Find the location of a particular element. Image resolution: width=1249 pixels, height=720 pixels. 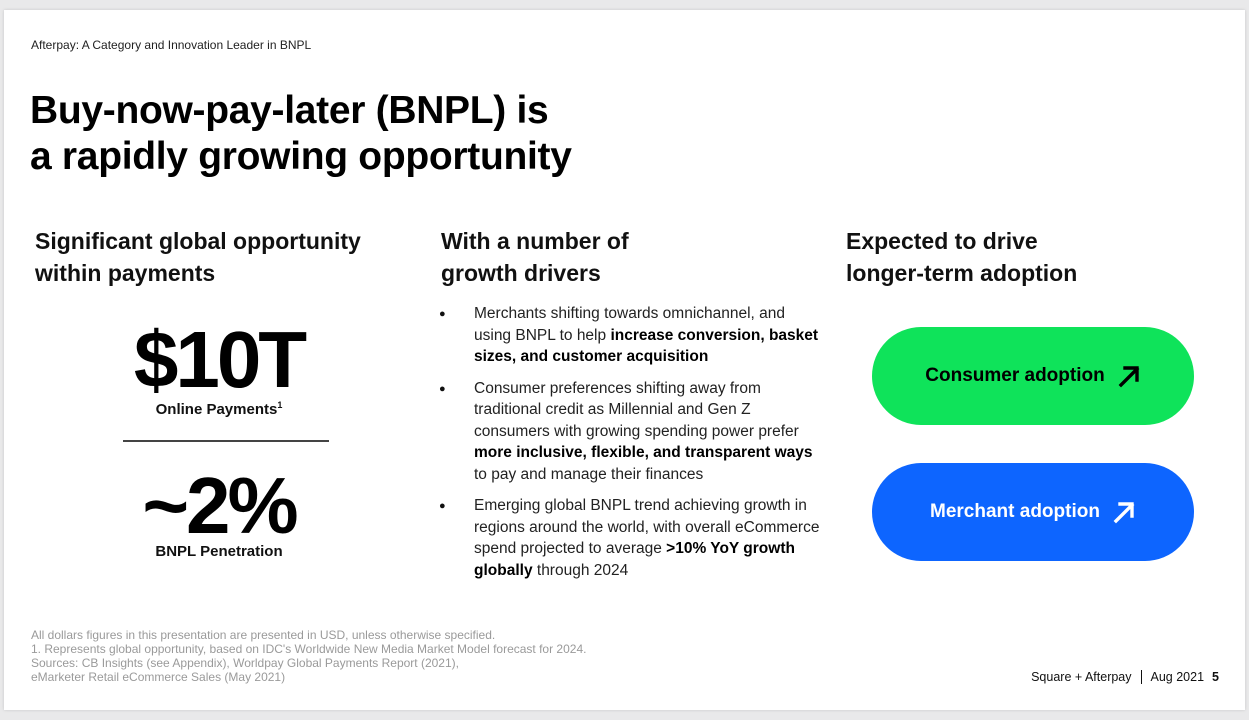

title-line-1: Buy-now-pay-later (BNPL) is is located at coordinates (289, 110).